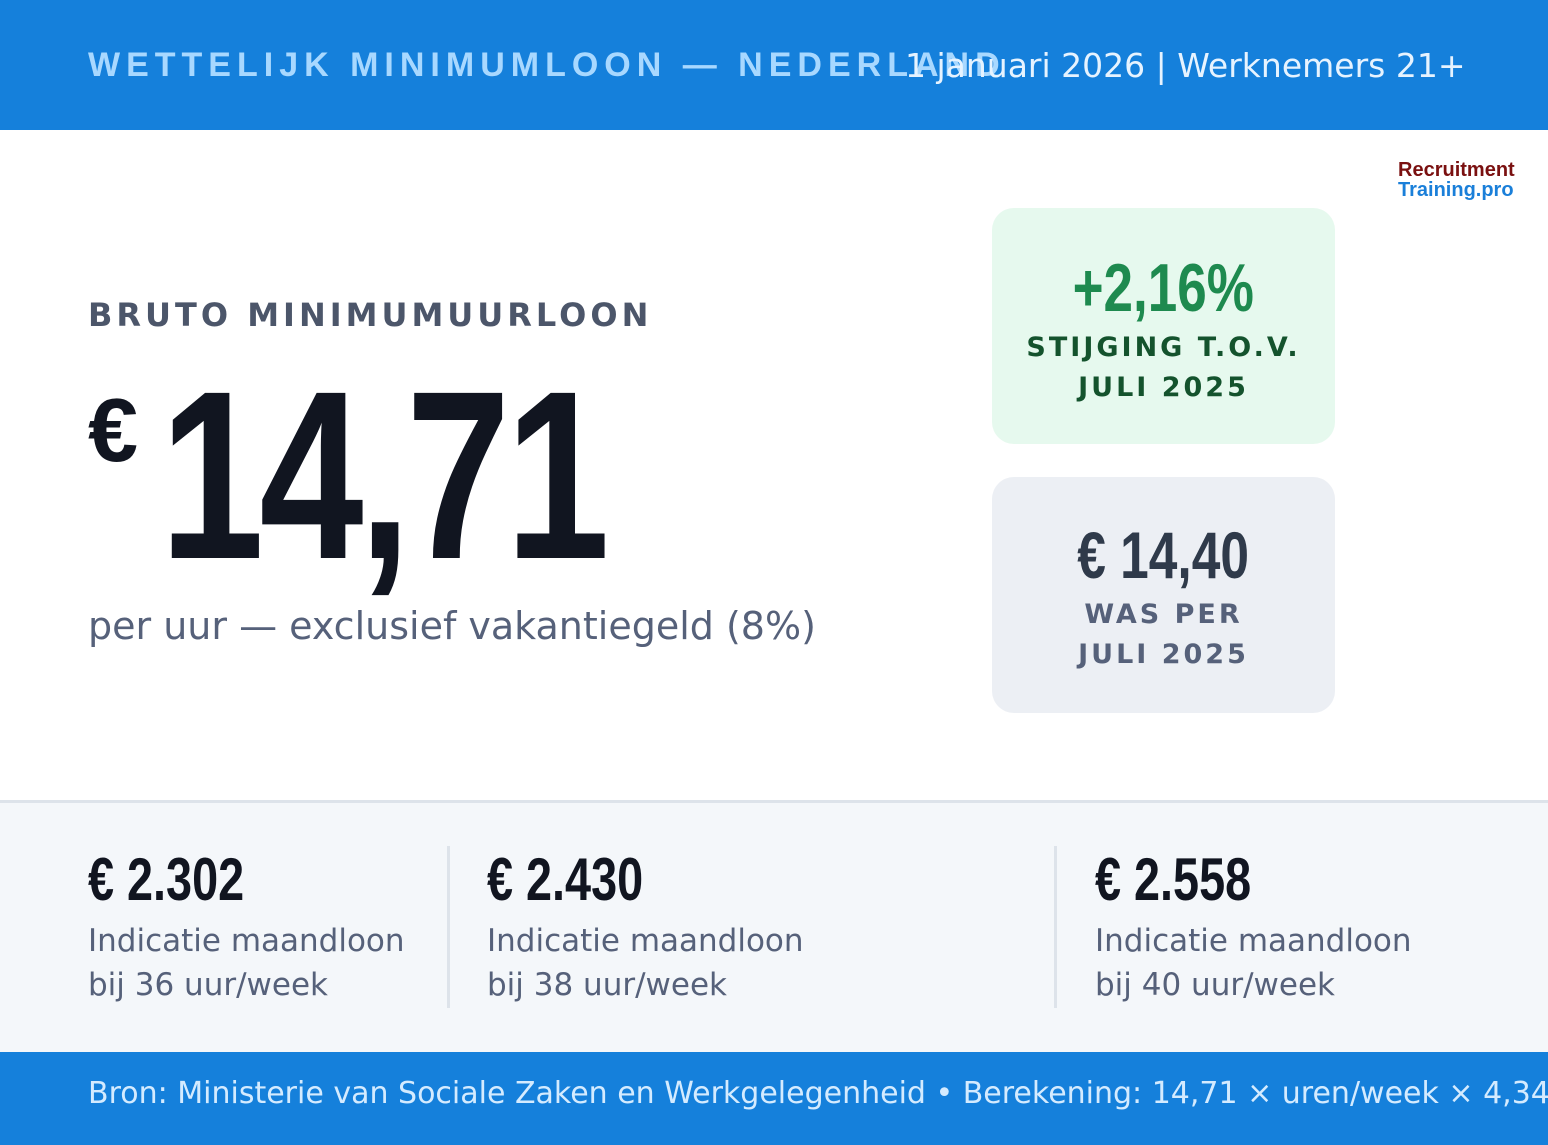  What do you see at coordinates (1456, 190) in the screenshot?
I see `logo-line: Training.pro` at bounding box center [1456, 190].